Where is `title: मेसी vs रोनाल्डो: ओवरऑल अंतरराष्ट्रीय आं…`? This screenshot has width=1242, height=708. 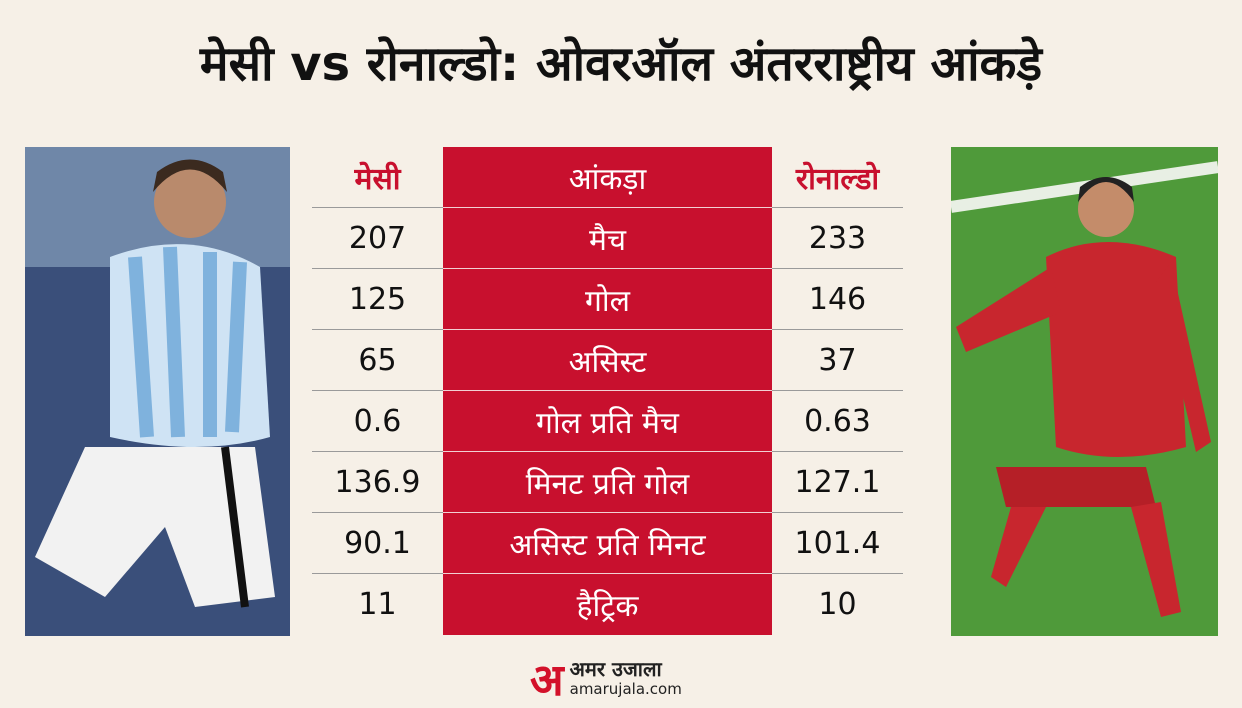
title: मेसी vs रोनाल्डो: ओवरऑल अंतरराष्ट्रीय आं… is located at coordinates (621, 64).